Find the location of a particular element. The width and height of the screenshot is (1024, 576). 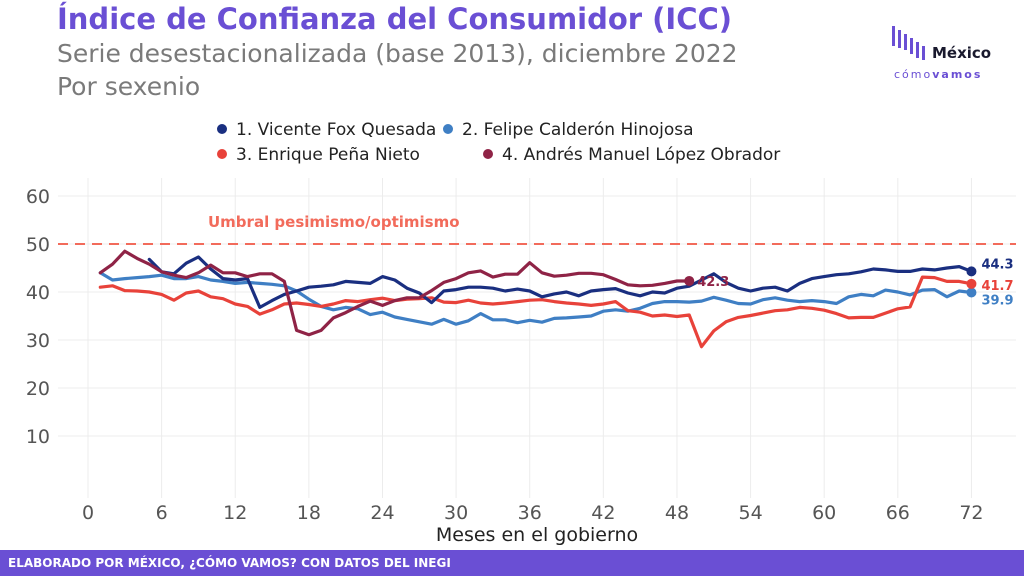

end-value-label-1: 44.3 is located at coordinates (997, 264).